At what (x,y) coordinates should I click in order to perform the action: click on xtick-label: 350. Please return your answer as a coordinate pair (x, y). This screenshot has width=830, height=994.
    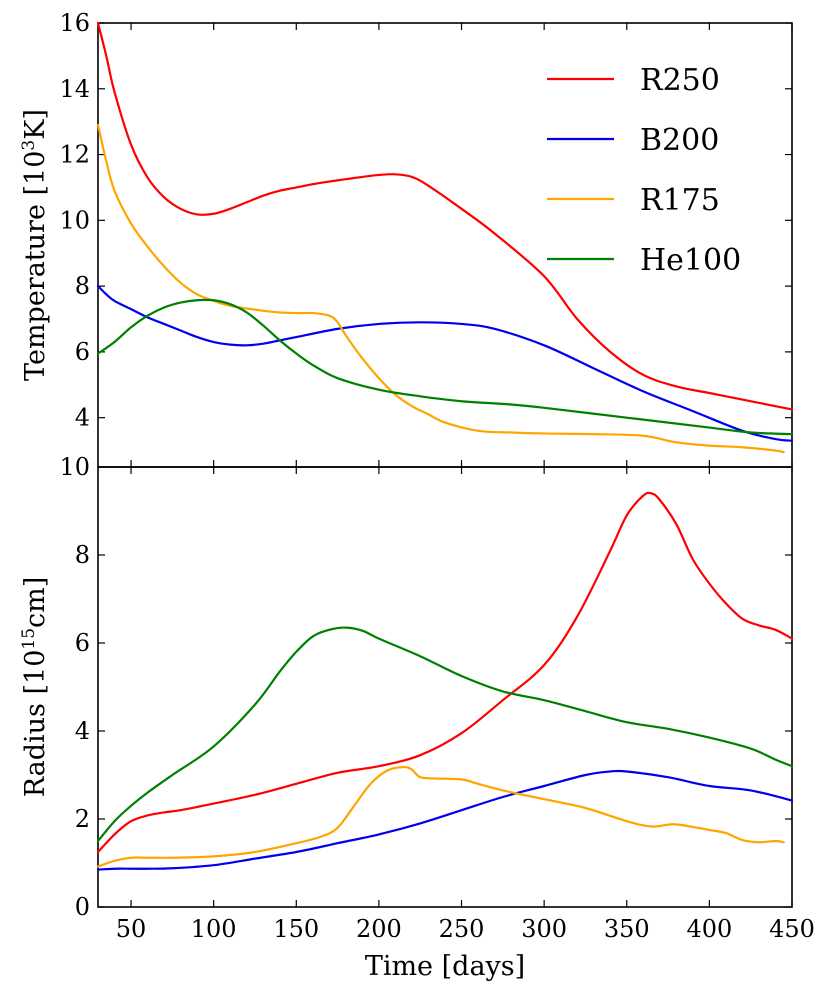
    Looking at the image, I should click on (627, 929).